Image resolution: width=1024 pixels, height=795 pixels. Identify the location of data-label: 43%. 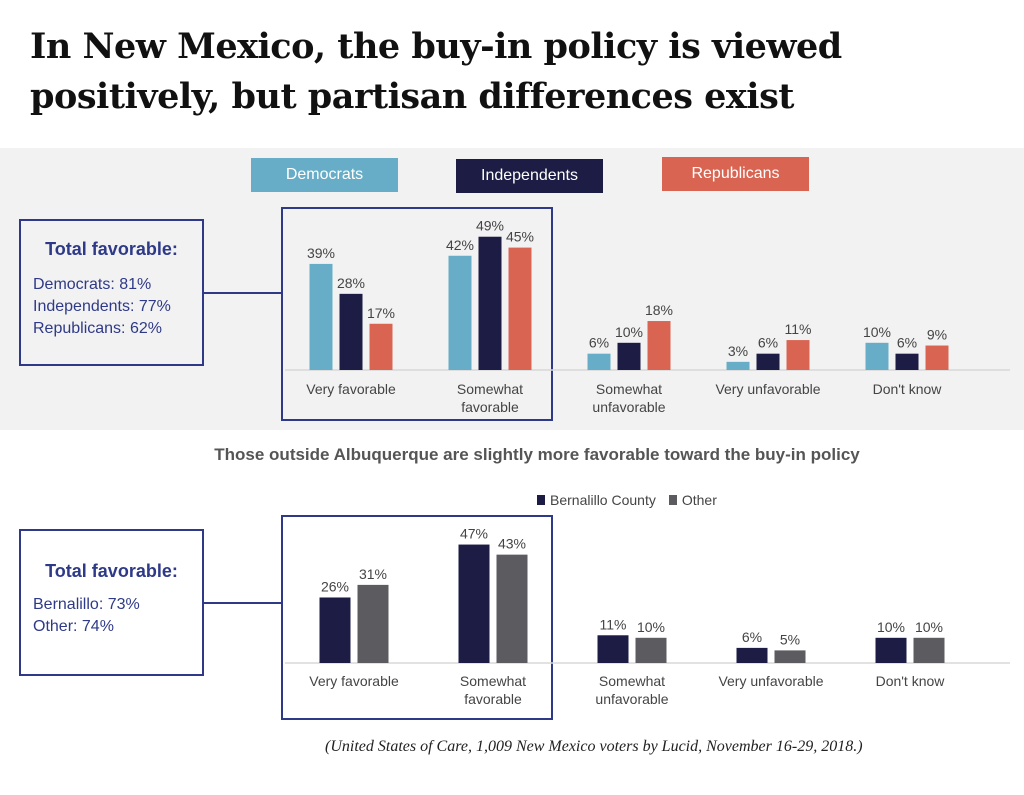
(512, 544).